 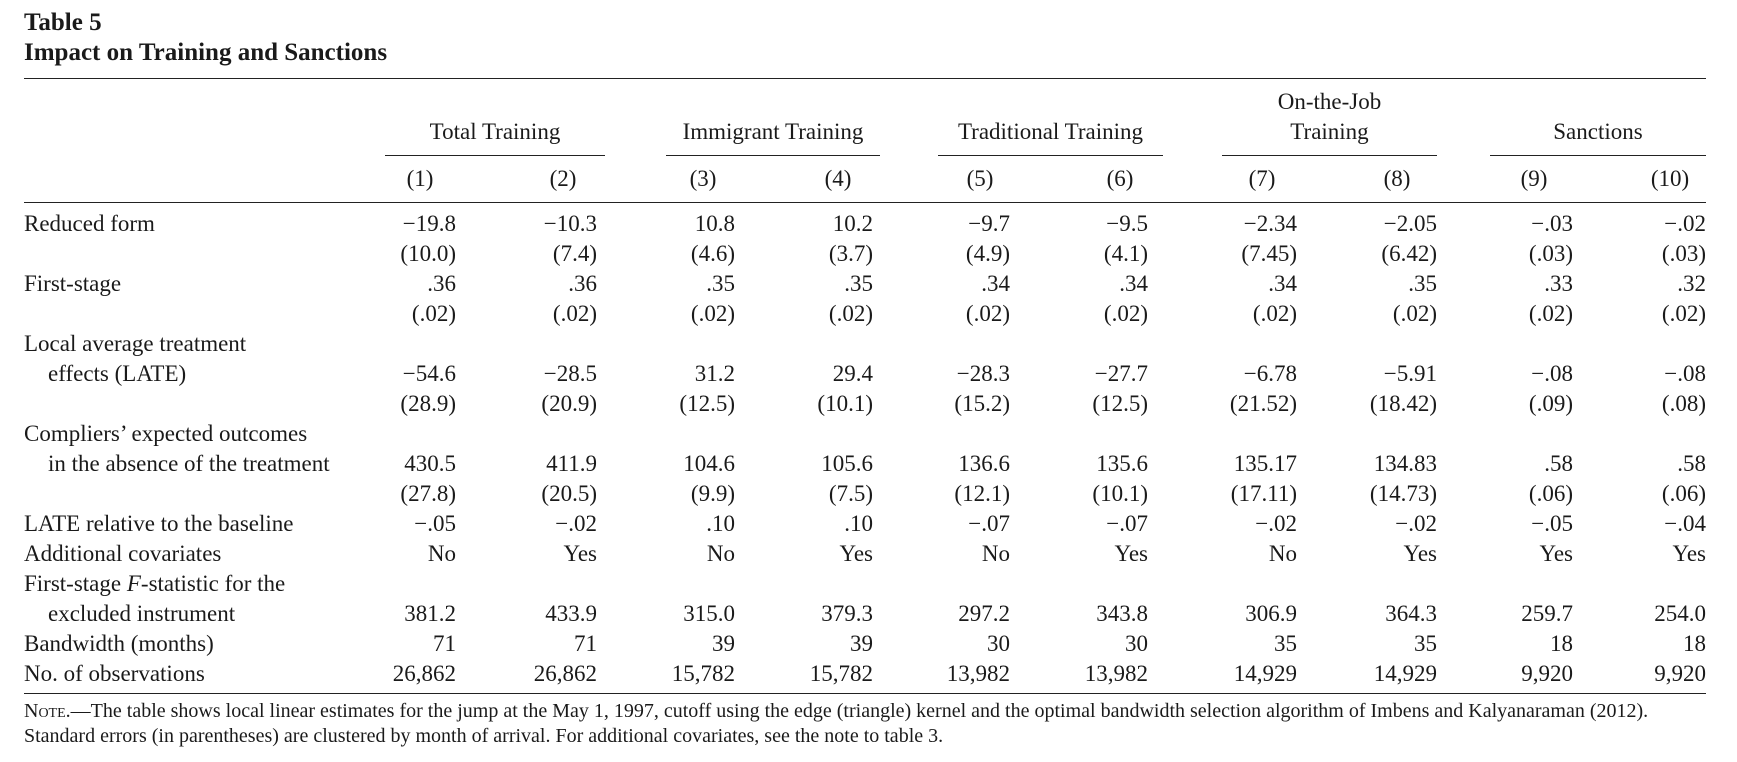 I want to click on column-number: (6), so click(x=1120, y=178).